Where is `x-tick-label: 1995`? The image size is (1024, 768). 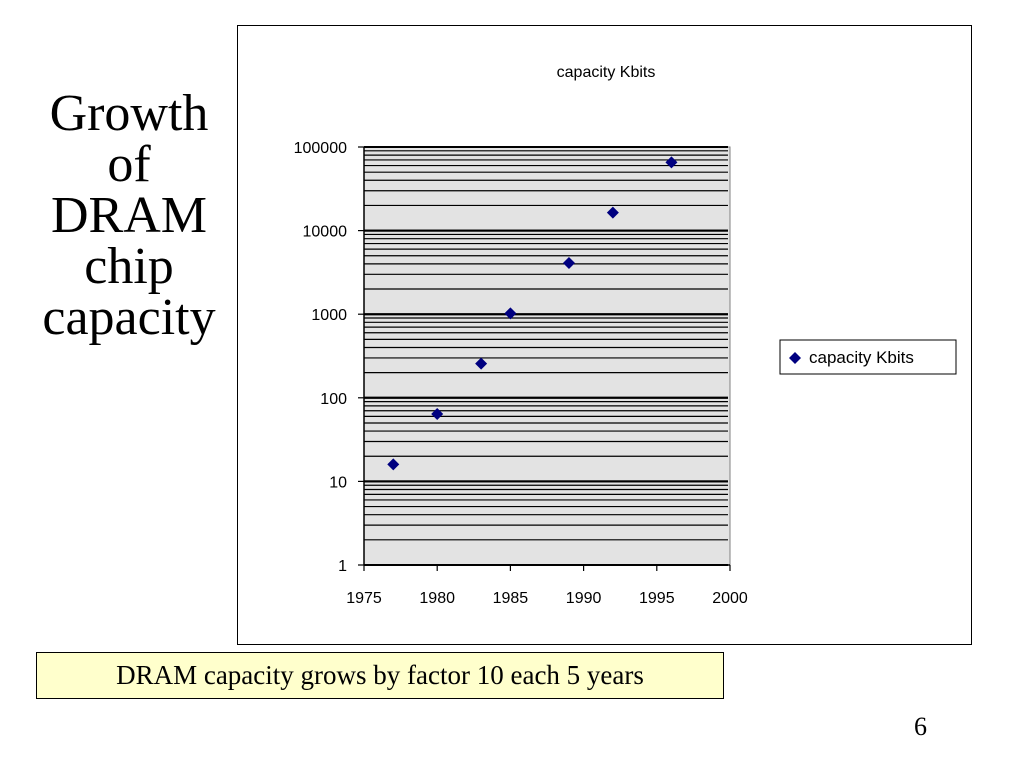
x-tick-label: 1995 is located at coordinates (657, 598).